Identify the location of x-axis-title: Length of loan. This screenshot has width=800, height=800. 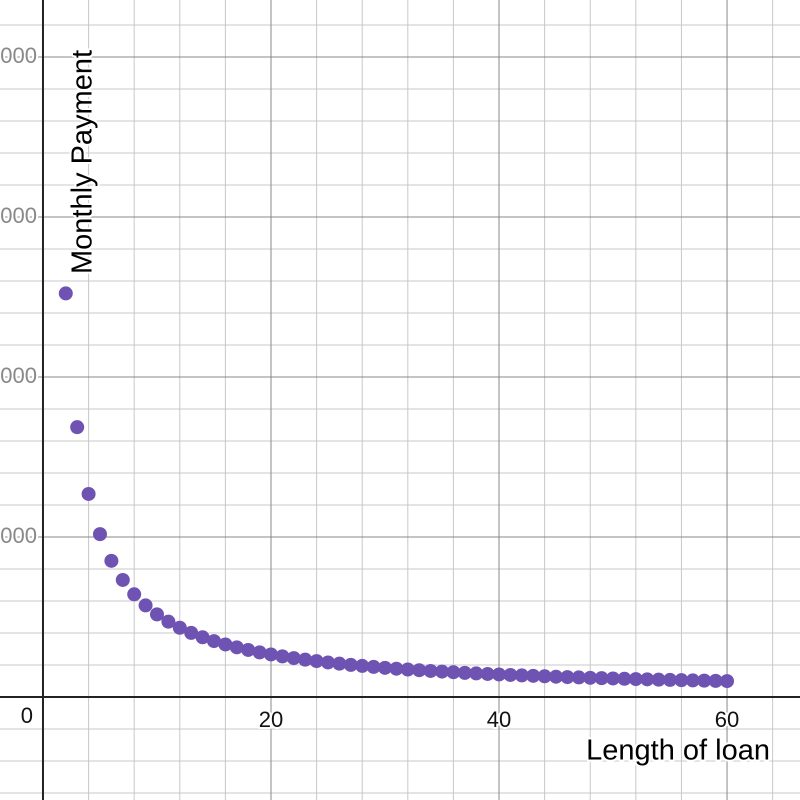
(678, 751).